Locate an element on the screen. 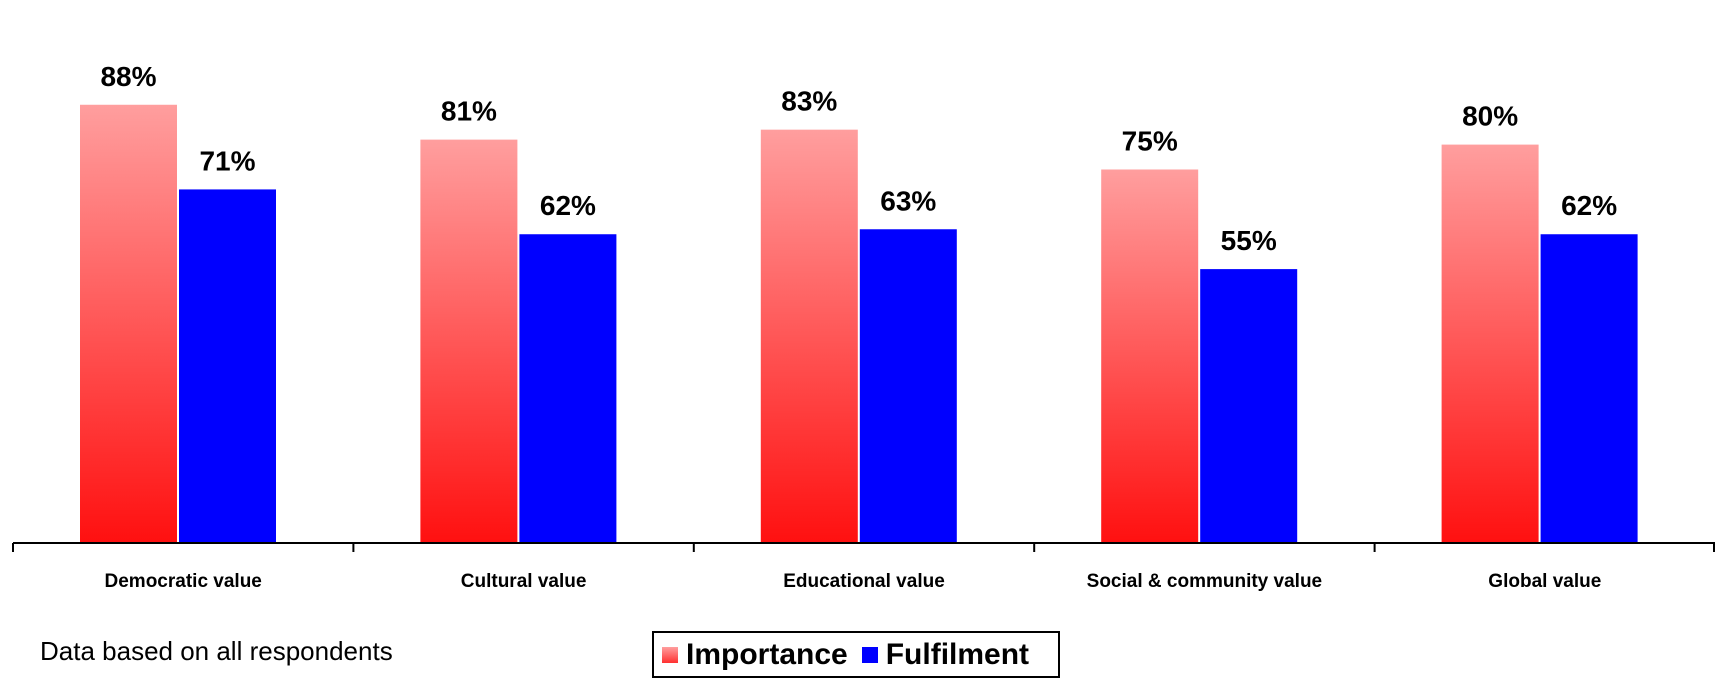 This screenshot has width=1715, height=681. legend-label-fulfilment: Fulfilment is located at coordinates (957, 654).